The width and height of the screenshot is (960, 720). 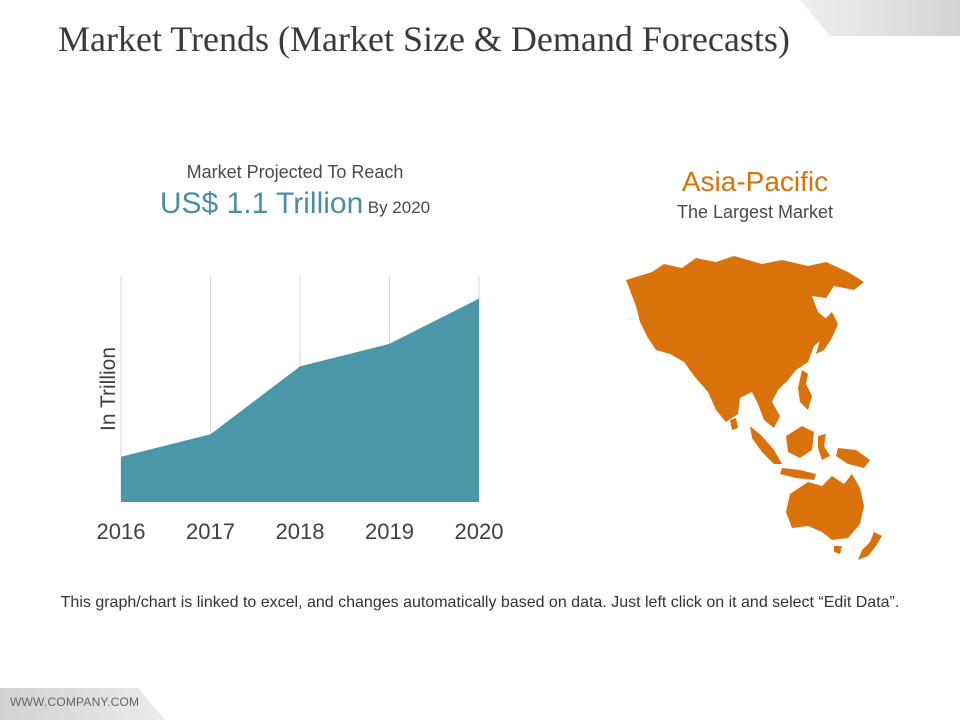 I want to click on headline-main: US$ 1.1 Trillion By 2020, so click(x=295, y=204).